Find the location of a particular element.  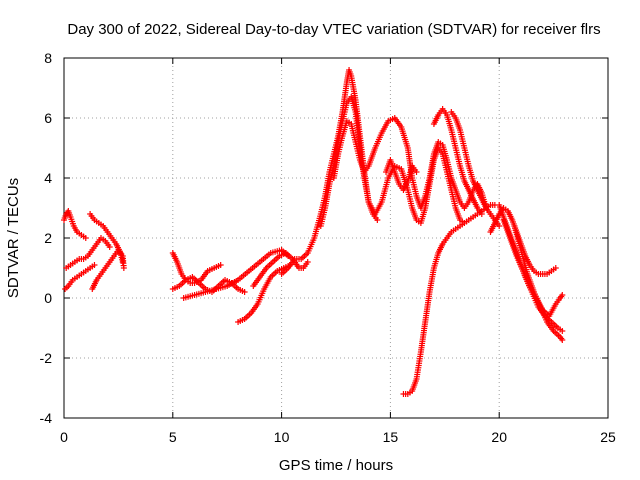

y-tick-label: 2 is located at coordinates (48, 238).